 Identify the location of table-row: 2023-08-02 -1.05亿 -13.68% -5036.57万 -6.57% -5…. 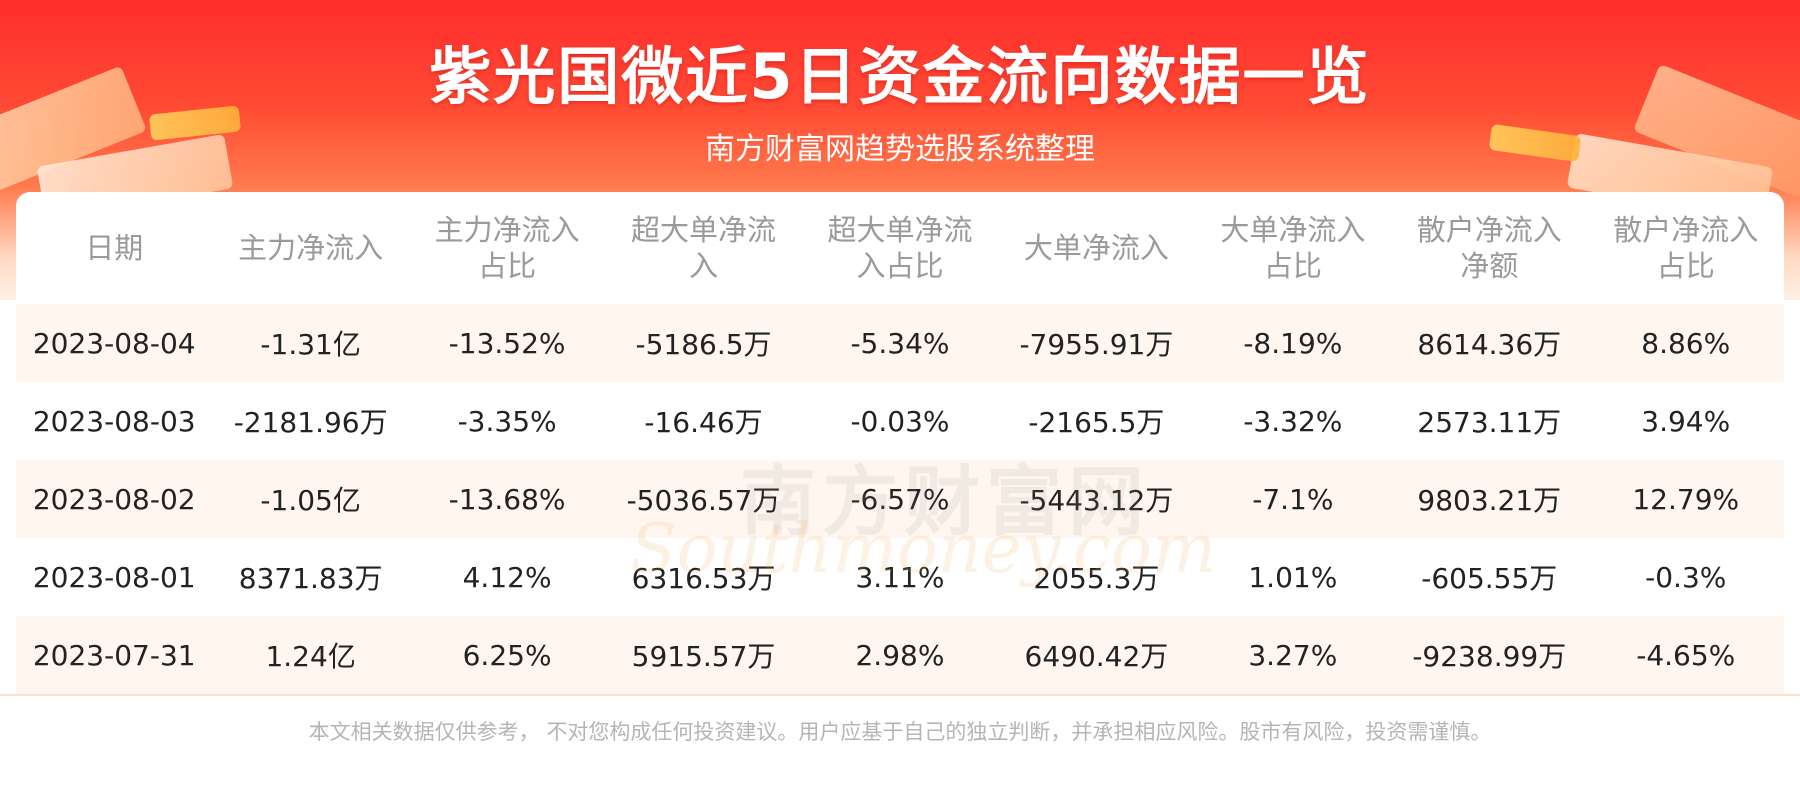
(900, 499).